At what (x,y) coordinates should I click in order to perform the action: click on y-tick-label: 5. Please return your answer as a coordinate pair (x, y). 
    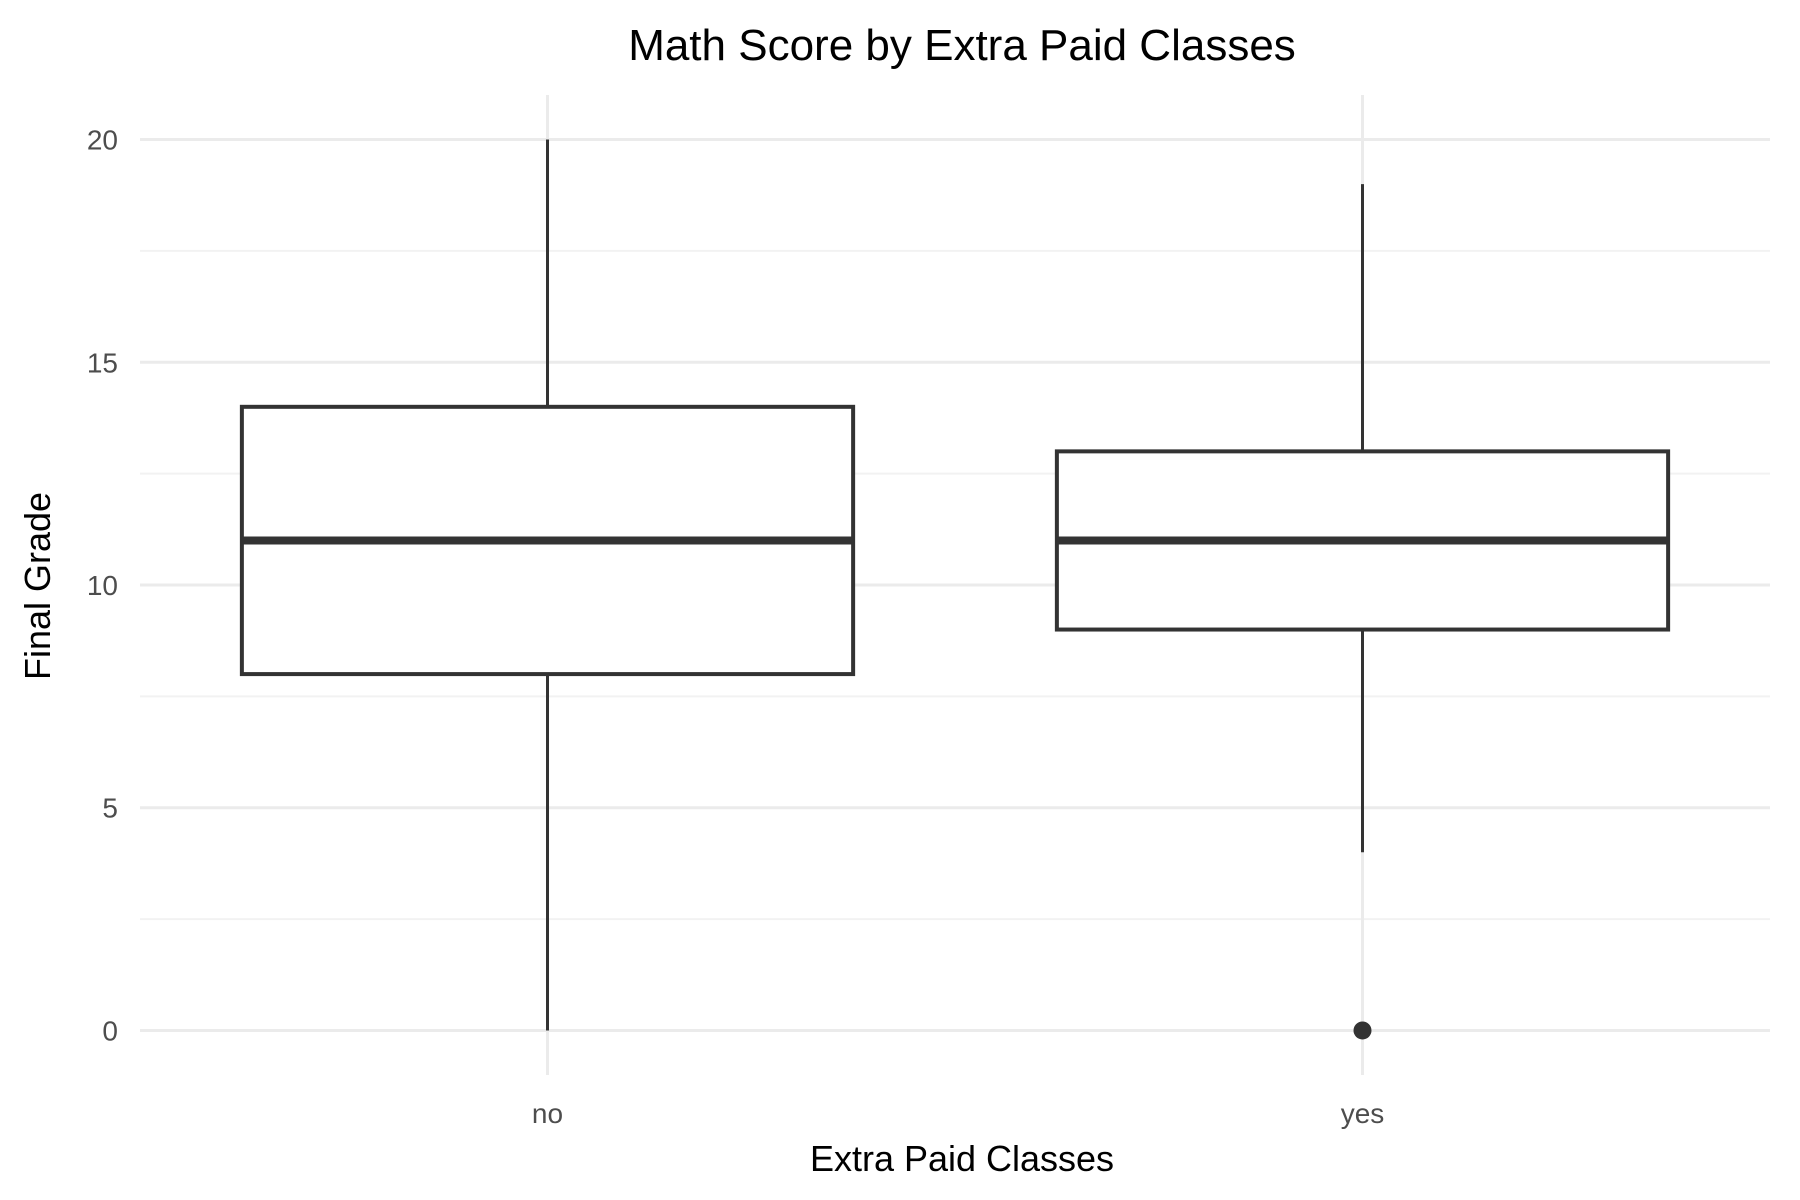
    Looking at the image, I should click on (110, 808).